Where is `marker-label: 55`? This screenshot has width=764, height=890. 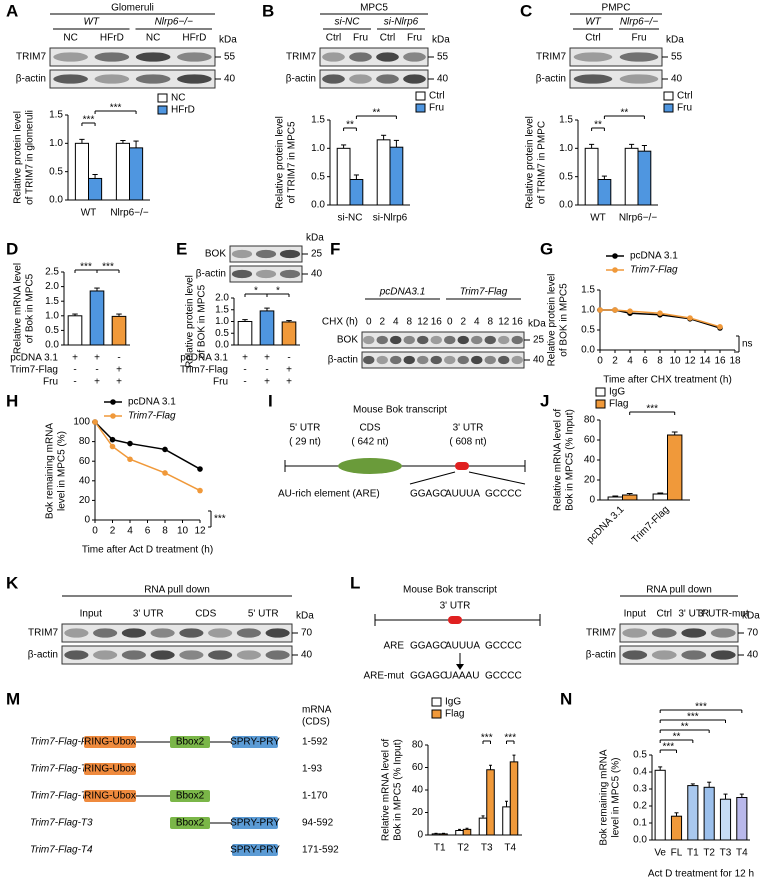 marker-label: 55 is located at coordinates (443, 57).